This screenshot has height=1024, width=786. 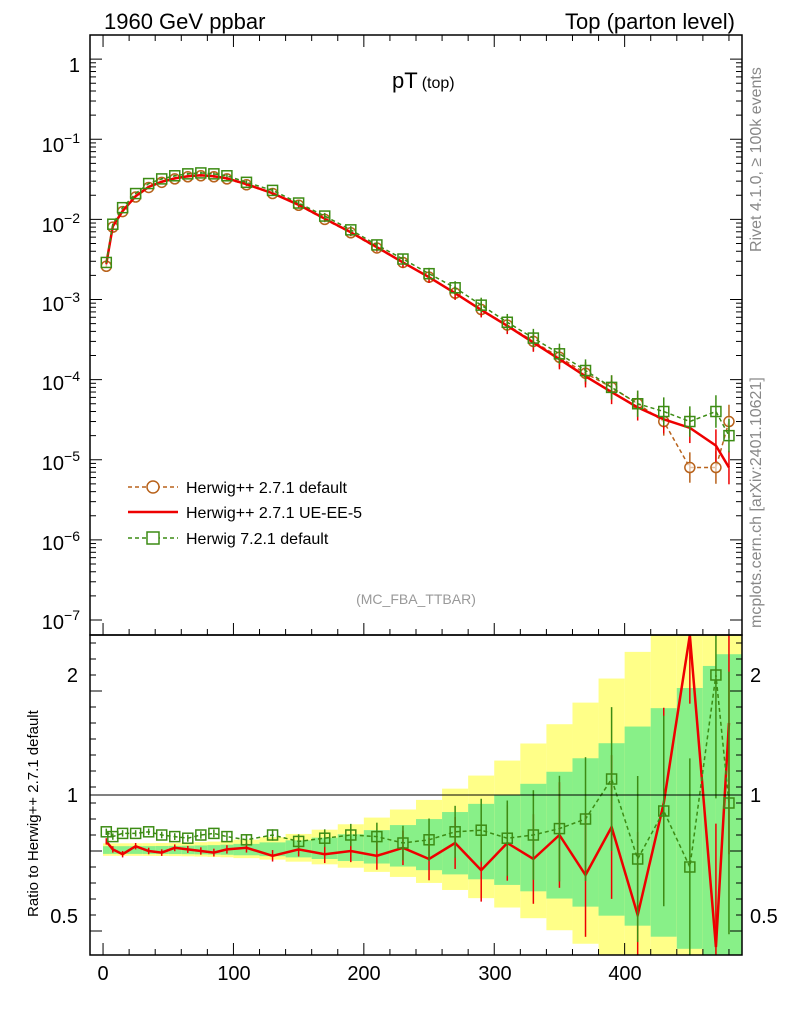 What do you see at coordinates (416, 599) in the screenshot?
I see `analysis-tag: (MC_FBA_TTBAR)` at bounding box center [416, 599].